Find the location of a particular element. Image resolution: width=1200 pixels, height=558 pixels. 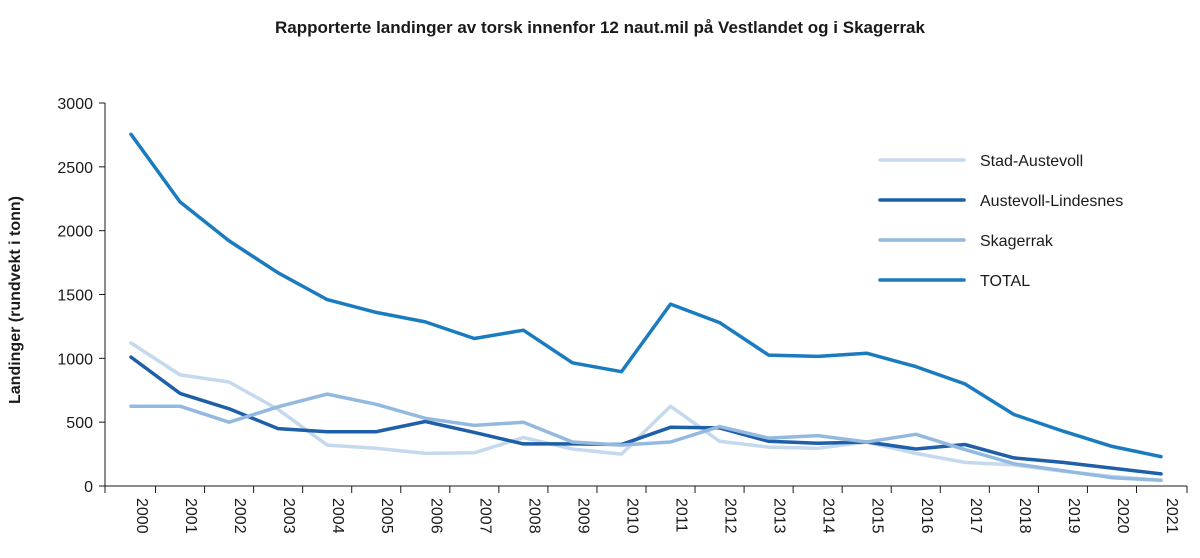

y-axis: 0 500 1000 1500 2000 2500 3000 is located at coordinates (81, 296).